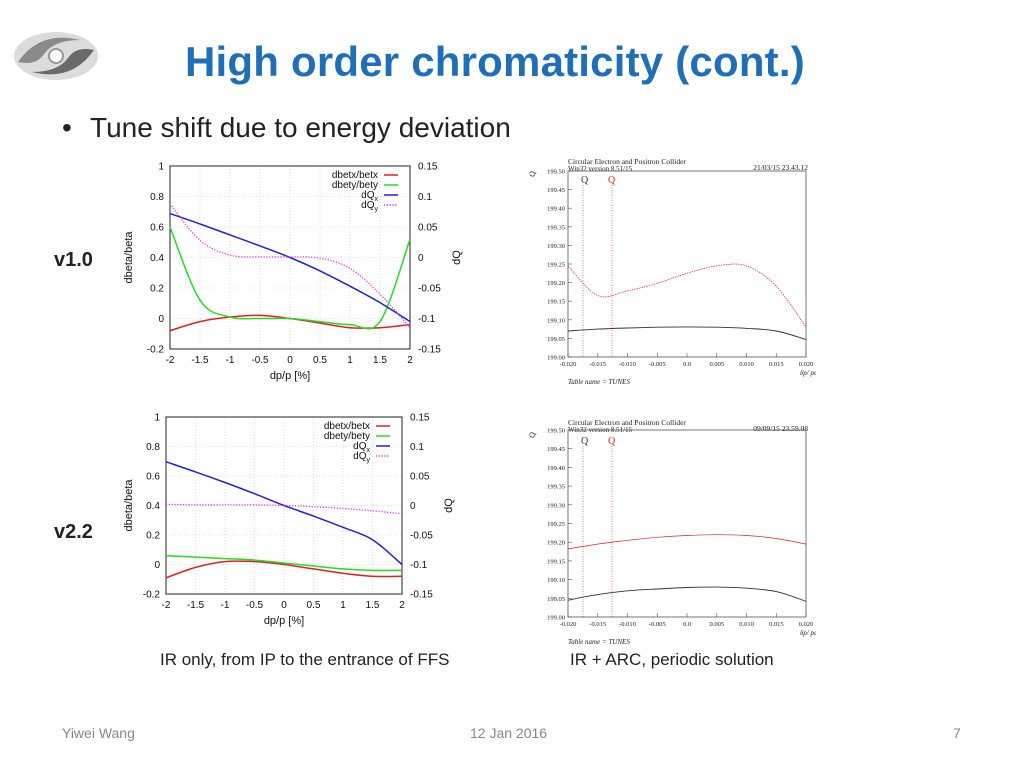 The width and height of the screenshot is (1024, 768). What do you see at coordinates (361, 457) in the screenshot?
I see `legend-label: dQy` at bounding box center [361, 457].